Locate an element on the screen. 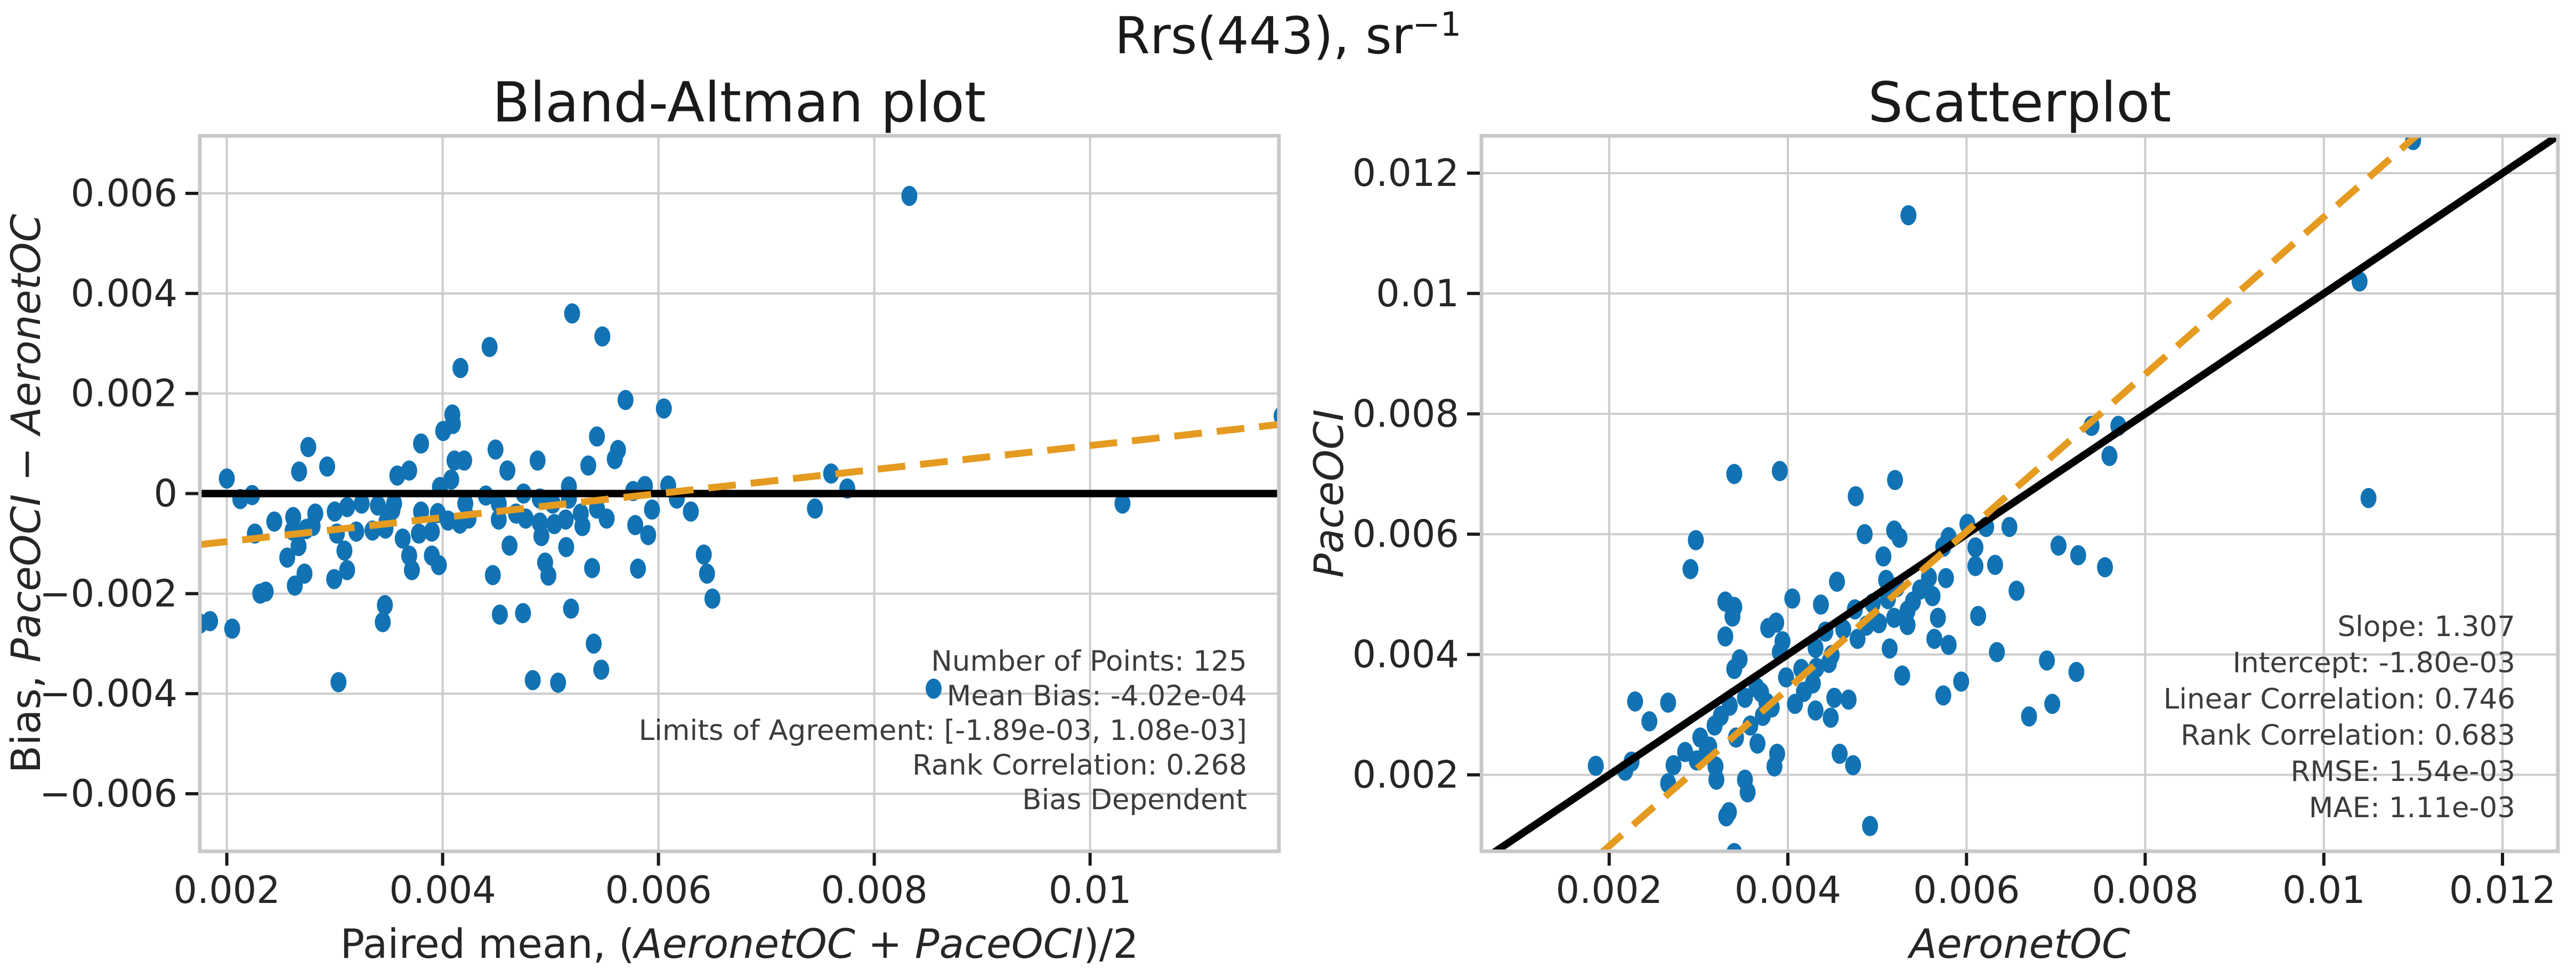  stats-line: Rank Correlation: 0.683 is located at coordinates (2348, 736).